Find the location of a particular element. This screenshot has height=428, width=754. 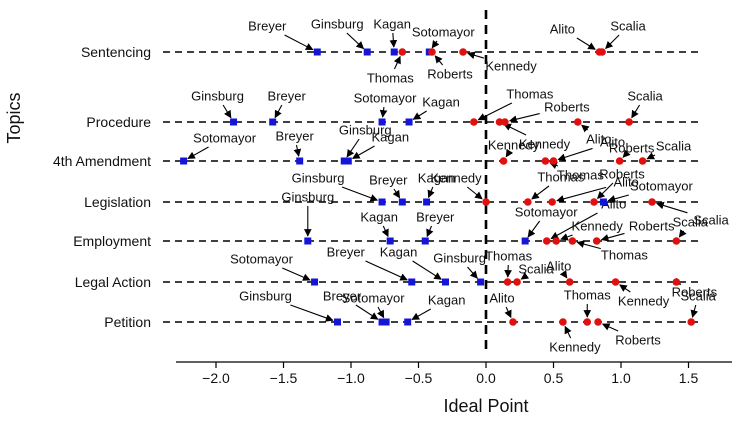

arrow-legislation-breyer is located at coordinates (396, 193).